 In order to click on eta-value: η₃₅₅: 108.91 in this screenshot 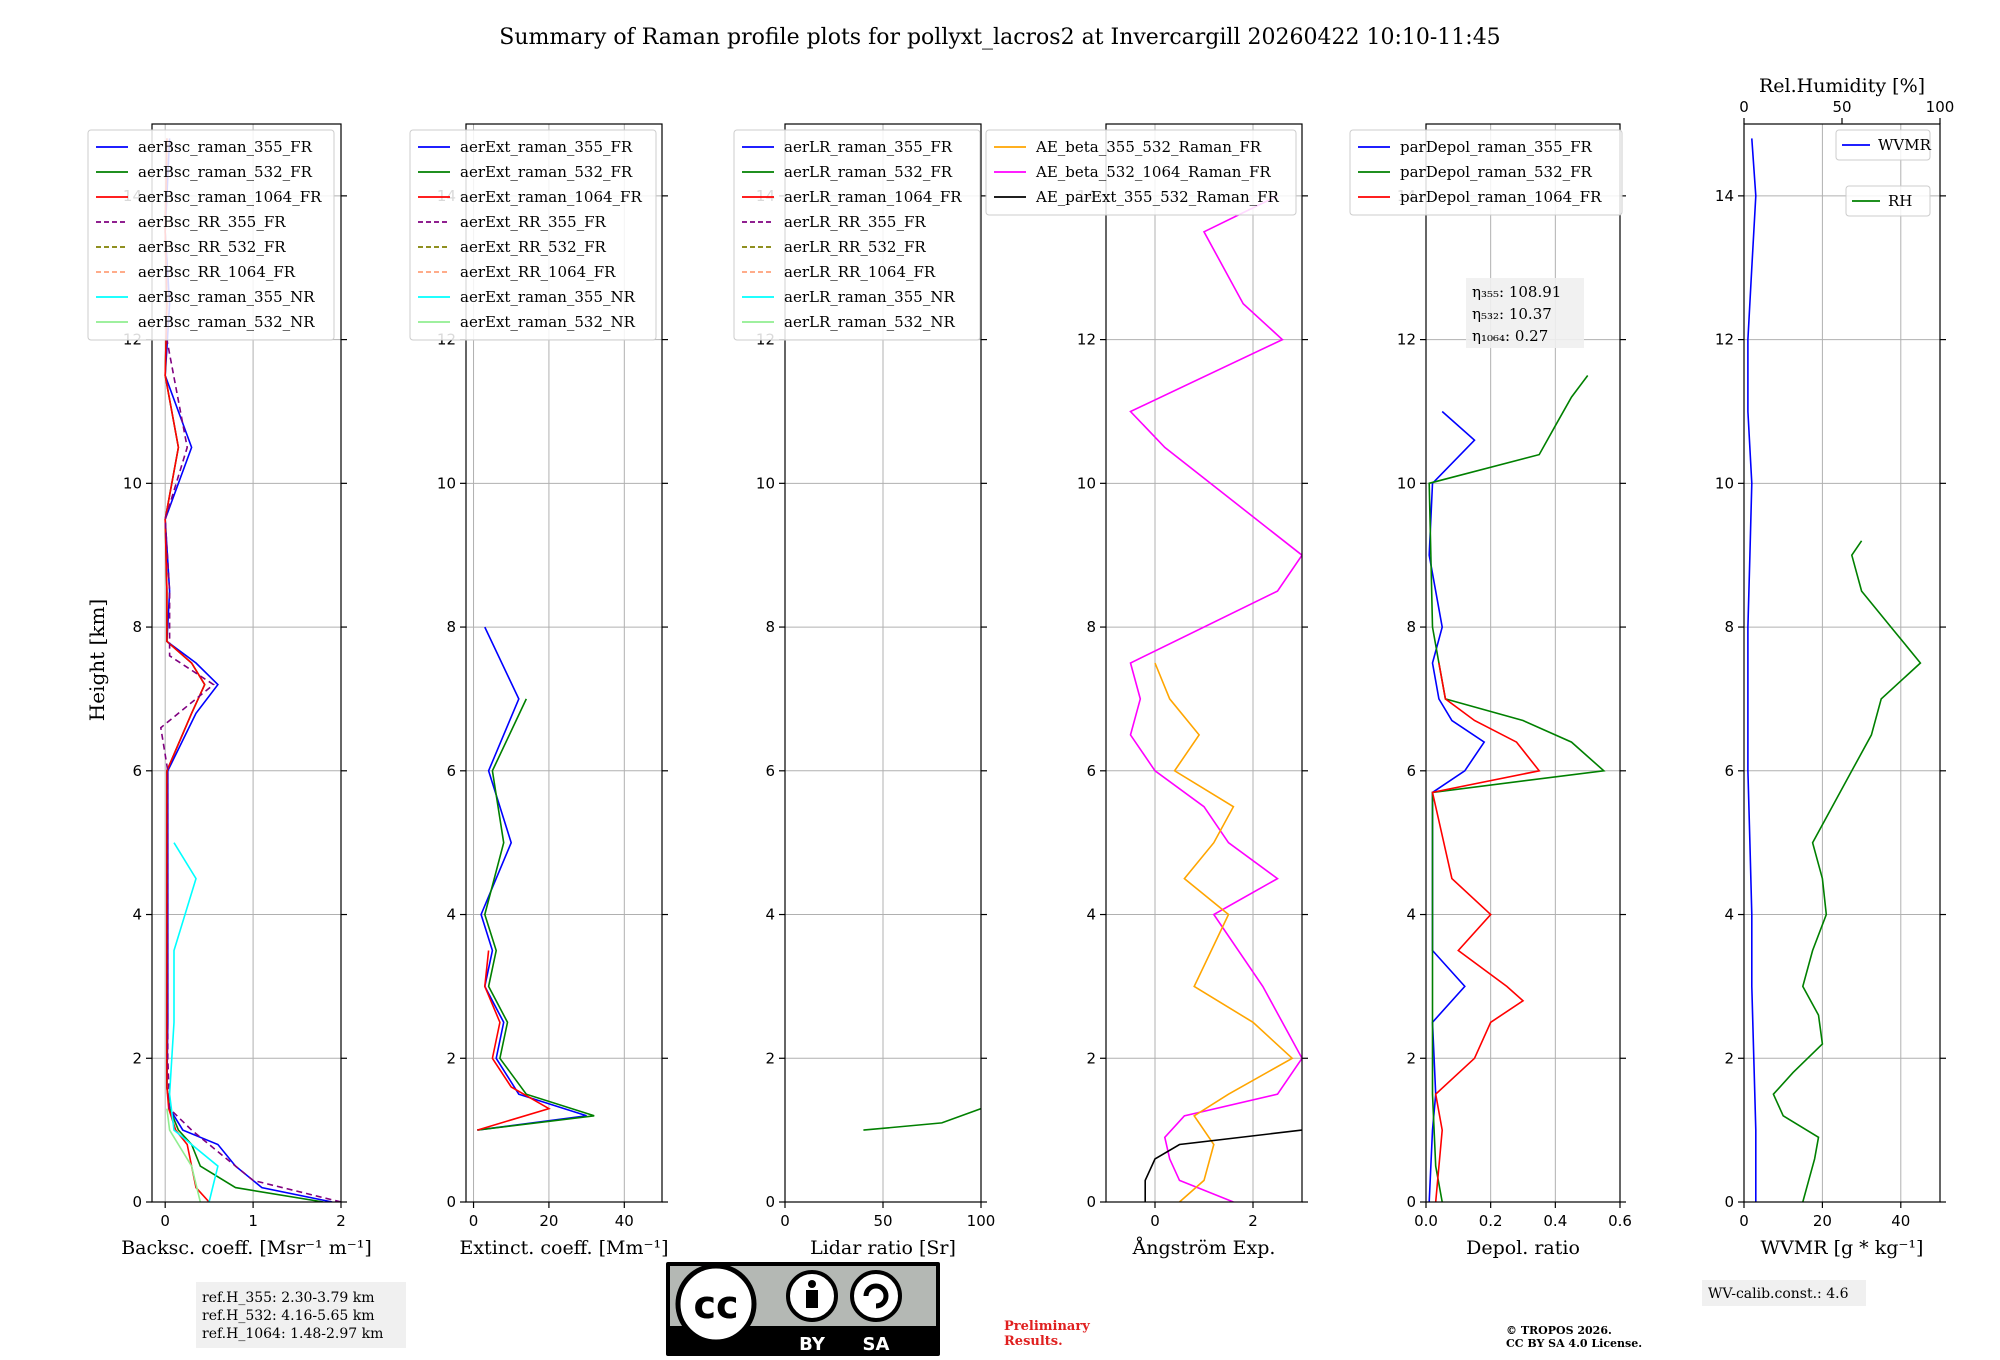, I will do `click(1516, 292)`.